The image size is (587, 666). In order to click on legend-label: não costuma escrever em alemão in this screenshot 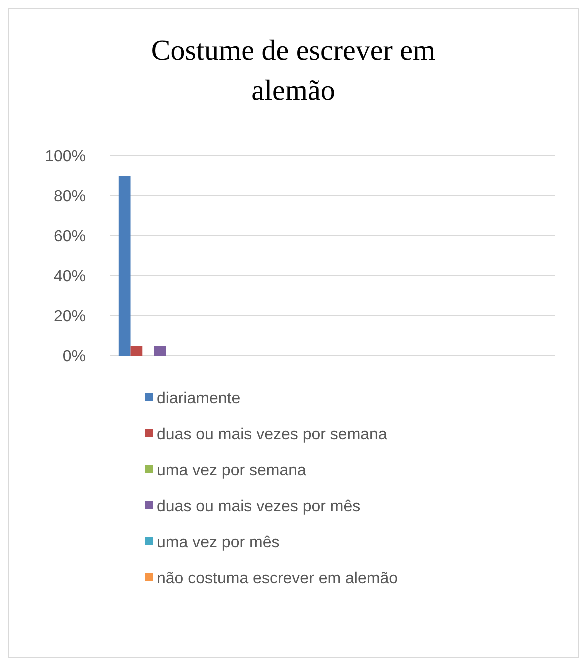, I will do `click(277, 579)`.